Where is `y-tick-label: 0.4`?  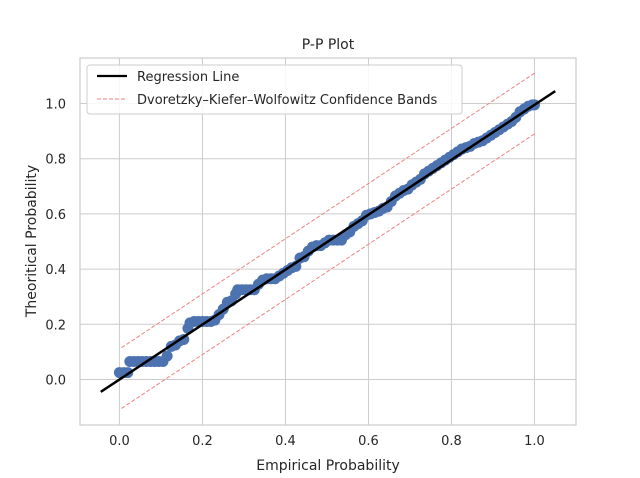
y-tick-label: 0.4 is located at coordinates (55, 270).